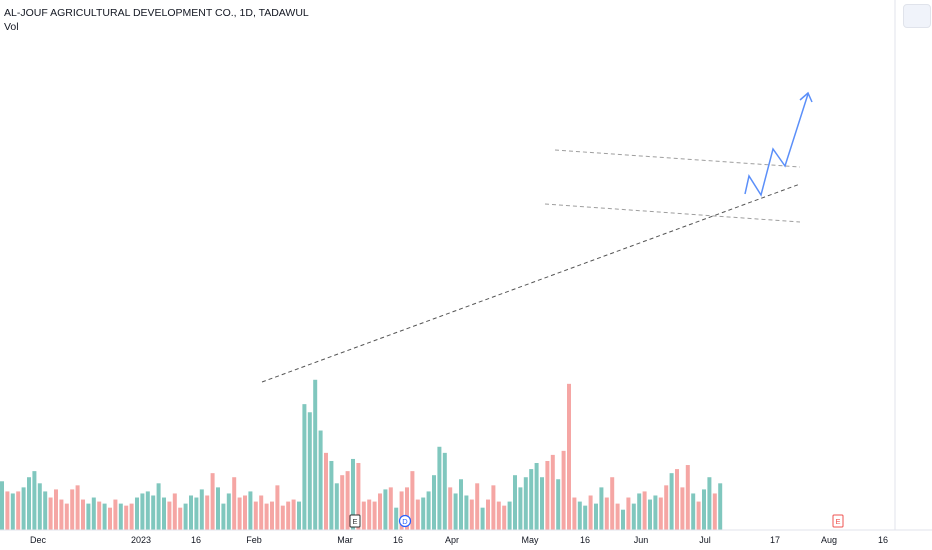  What do you see at coordinates (459, 540) in the screenshot?
I see `time-axis: Dec 2023 16 Feb Mar 16 Apr May 16 Jun Jul 17 Aug 16` at bounding box center [459, 540].